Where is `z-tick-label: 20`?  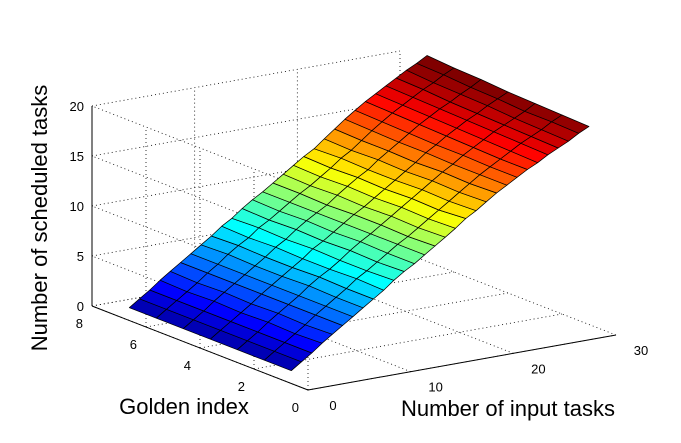 z-tick-label: 20 is located at coordinates (77, 106).